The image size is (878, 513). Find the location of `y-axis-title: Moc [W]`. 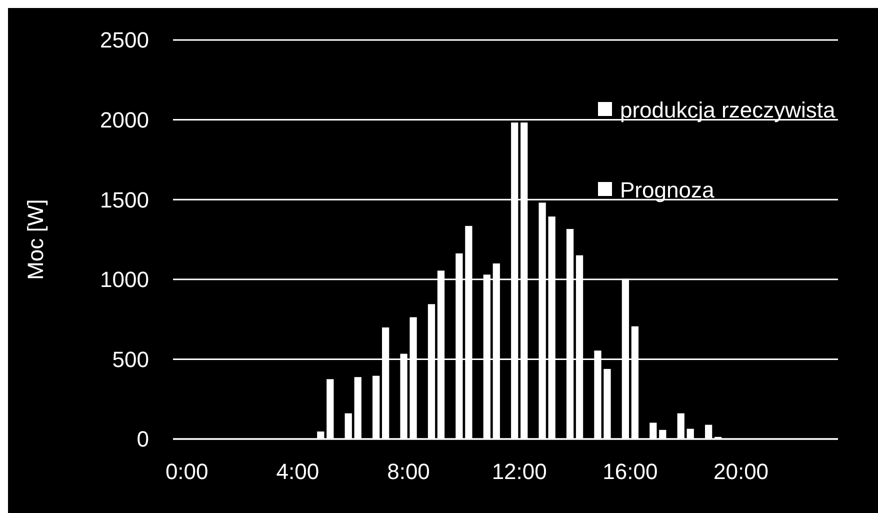

y-axis-title: Moc [W] is located at coordinates (35, 239).